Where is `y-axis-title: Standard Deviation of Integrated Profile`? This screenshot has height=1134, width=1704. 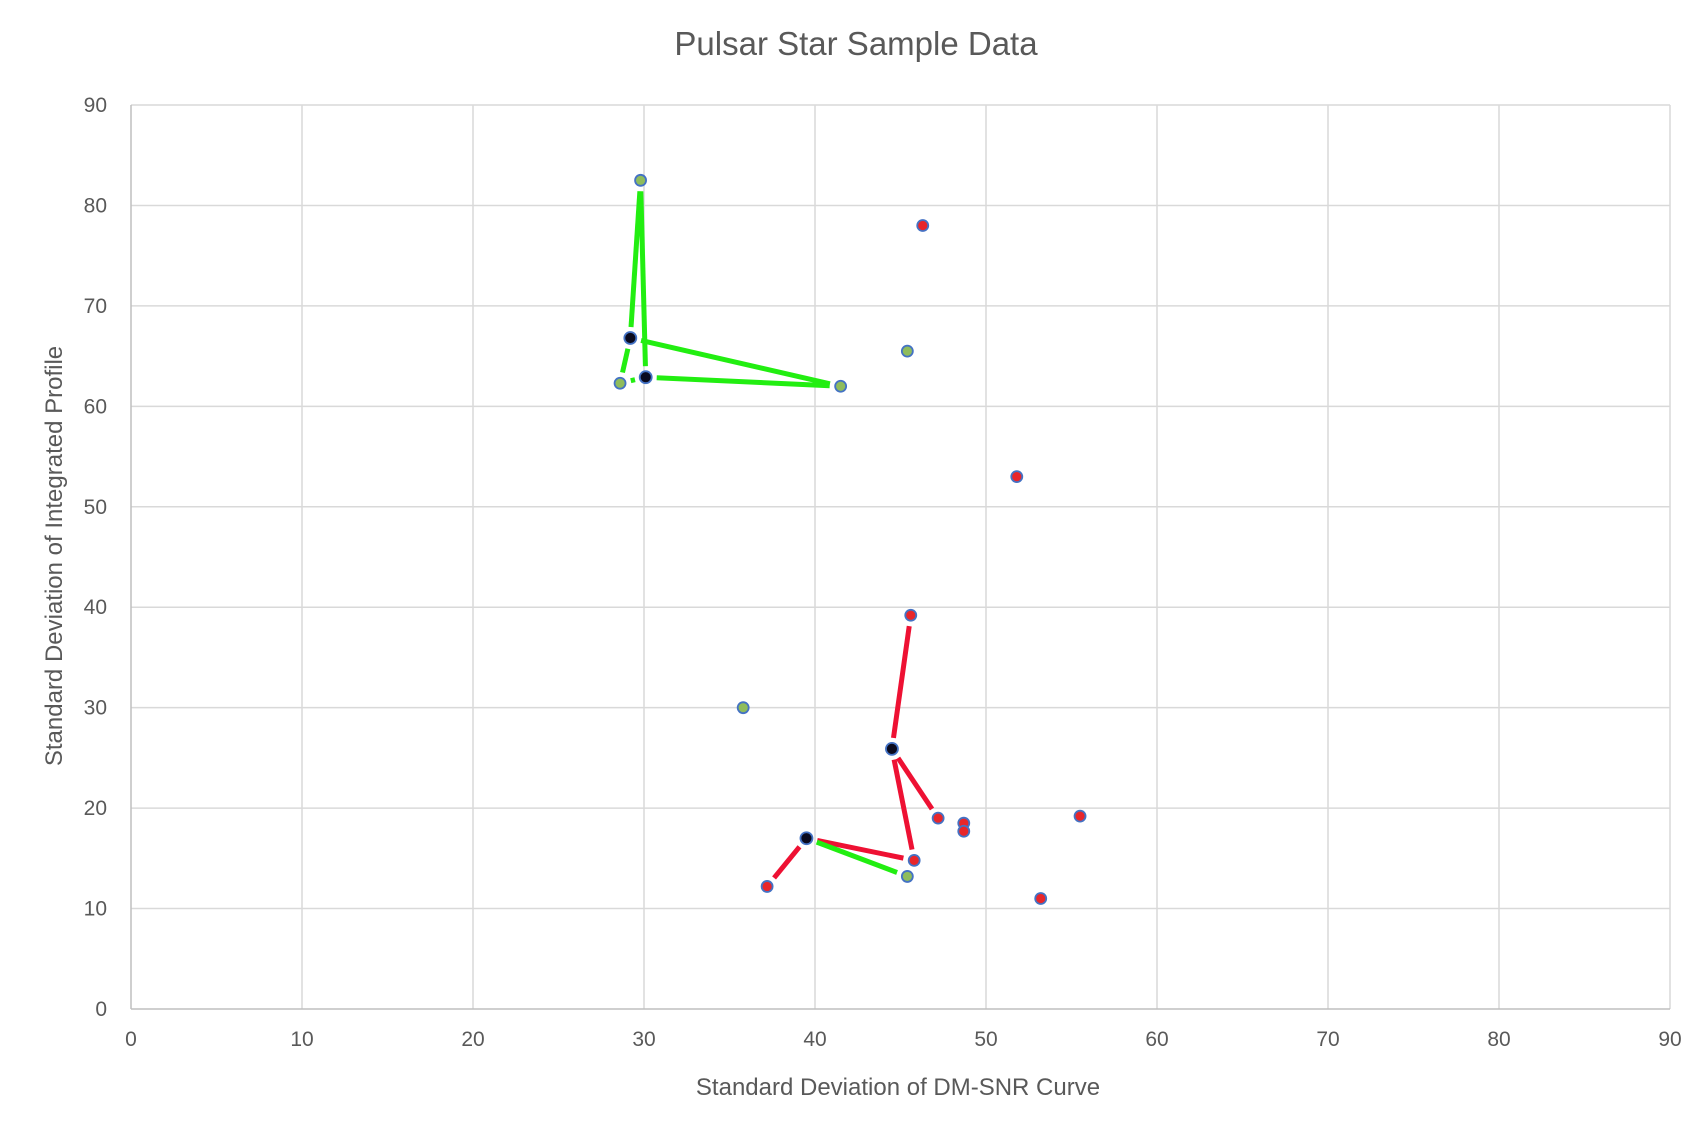
y-axis-title: Standard Deviation of Integrated Profile is located at coordinates (54, 556).